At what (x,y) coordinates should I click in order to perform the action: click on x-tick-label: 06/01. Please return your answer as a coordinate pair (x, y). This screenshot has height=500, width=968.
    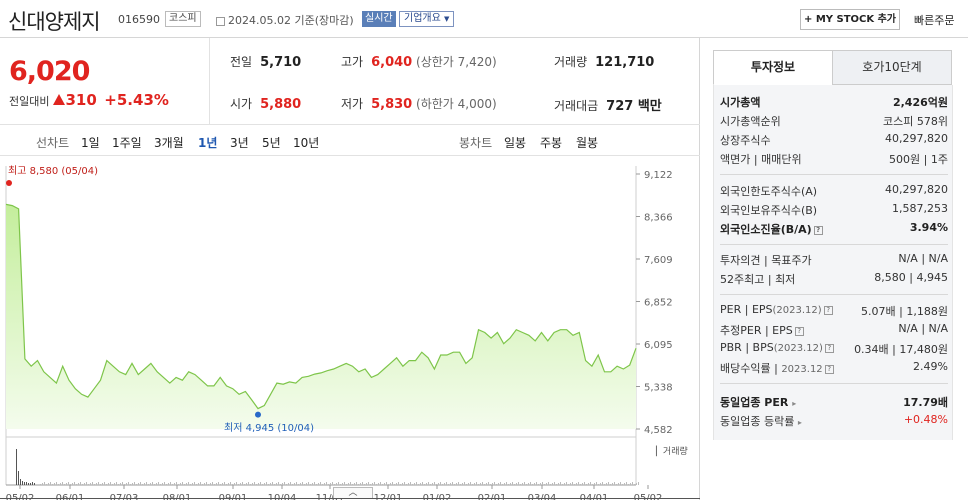
    Looking at the image, I should click on (70, 496).